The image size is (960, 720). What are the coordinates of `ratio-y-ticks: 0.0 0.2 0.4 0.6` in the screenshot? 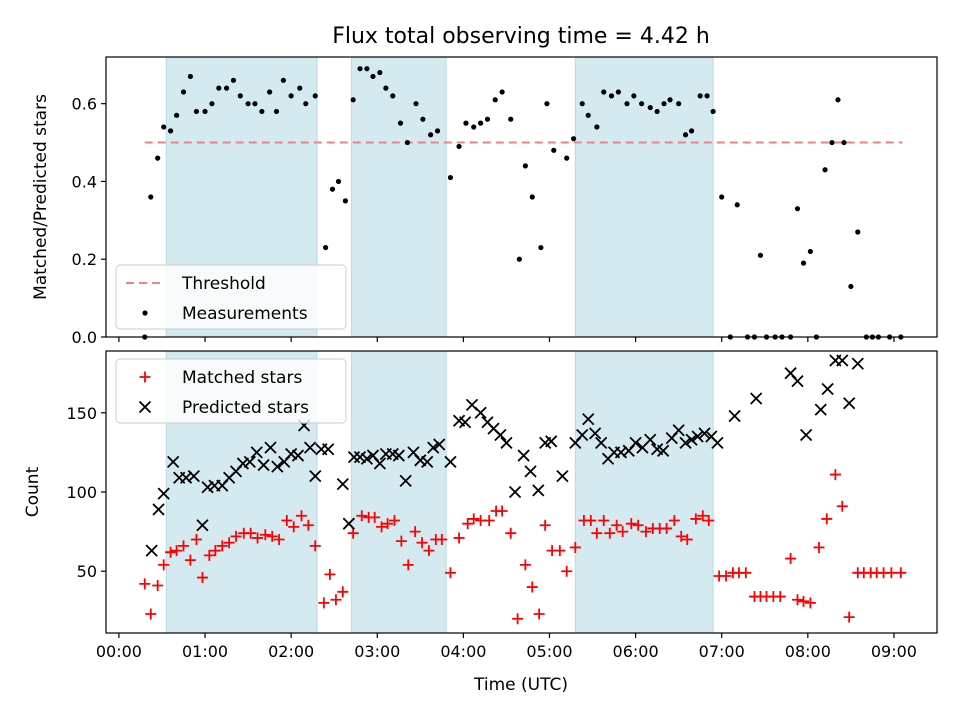 It's located at (89, 221).